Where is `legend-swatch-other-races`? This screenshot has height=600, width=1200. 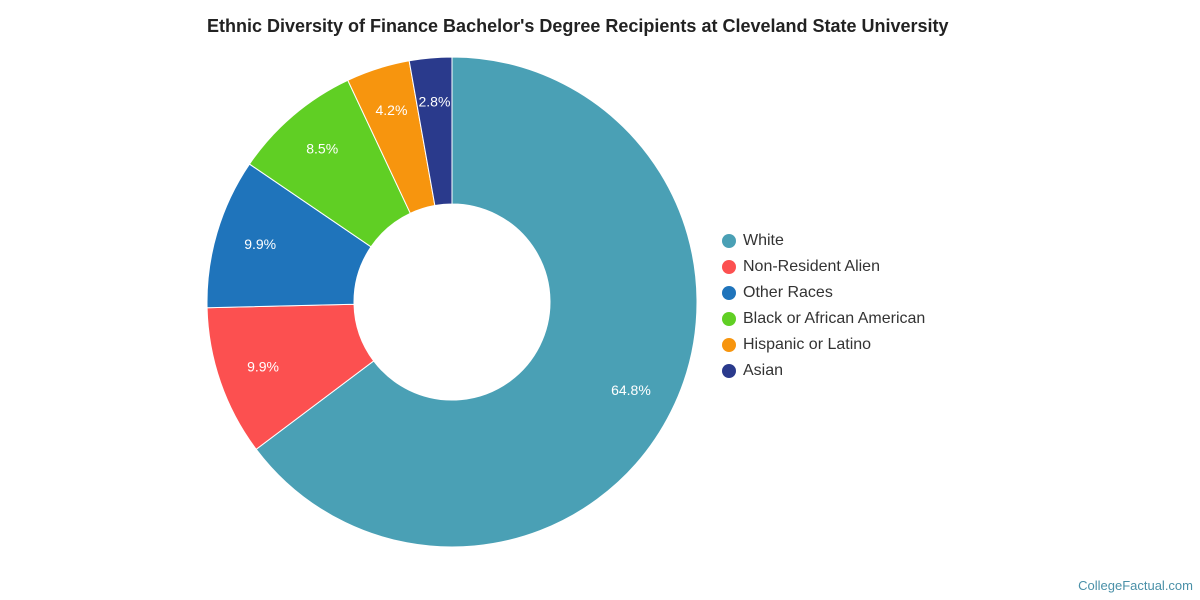 legend-swatch-other-races is located at coordinates (729, 293).